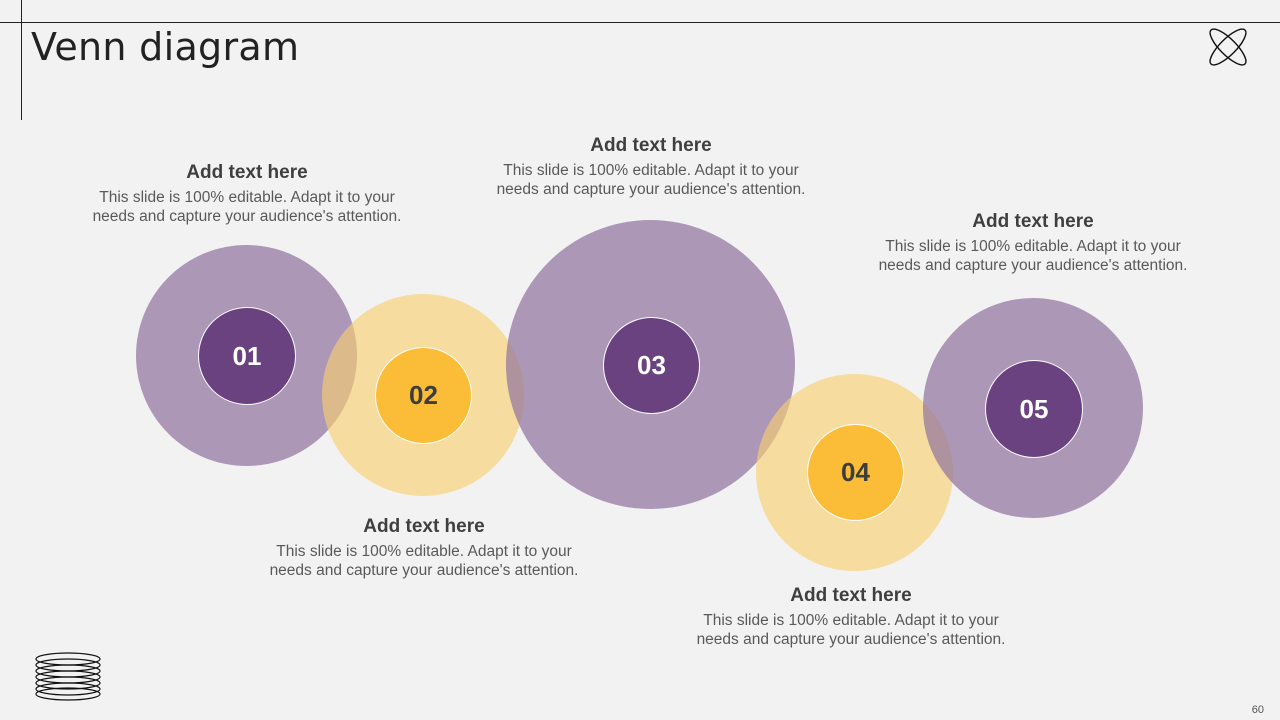 This screenshot has height=720, width=1280. I want to click on left-divider-line, so click(21, 60).